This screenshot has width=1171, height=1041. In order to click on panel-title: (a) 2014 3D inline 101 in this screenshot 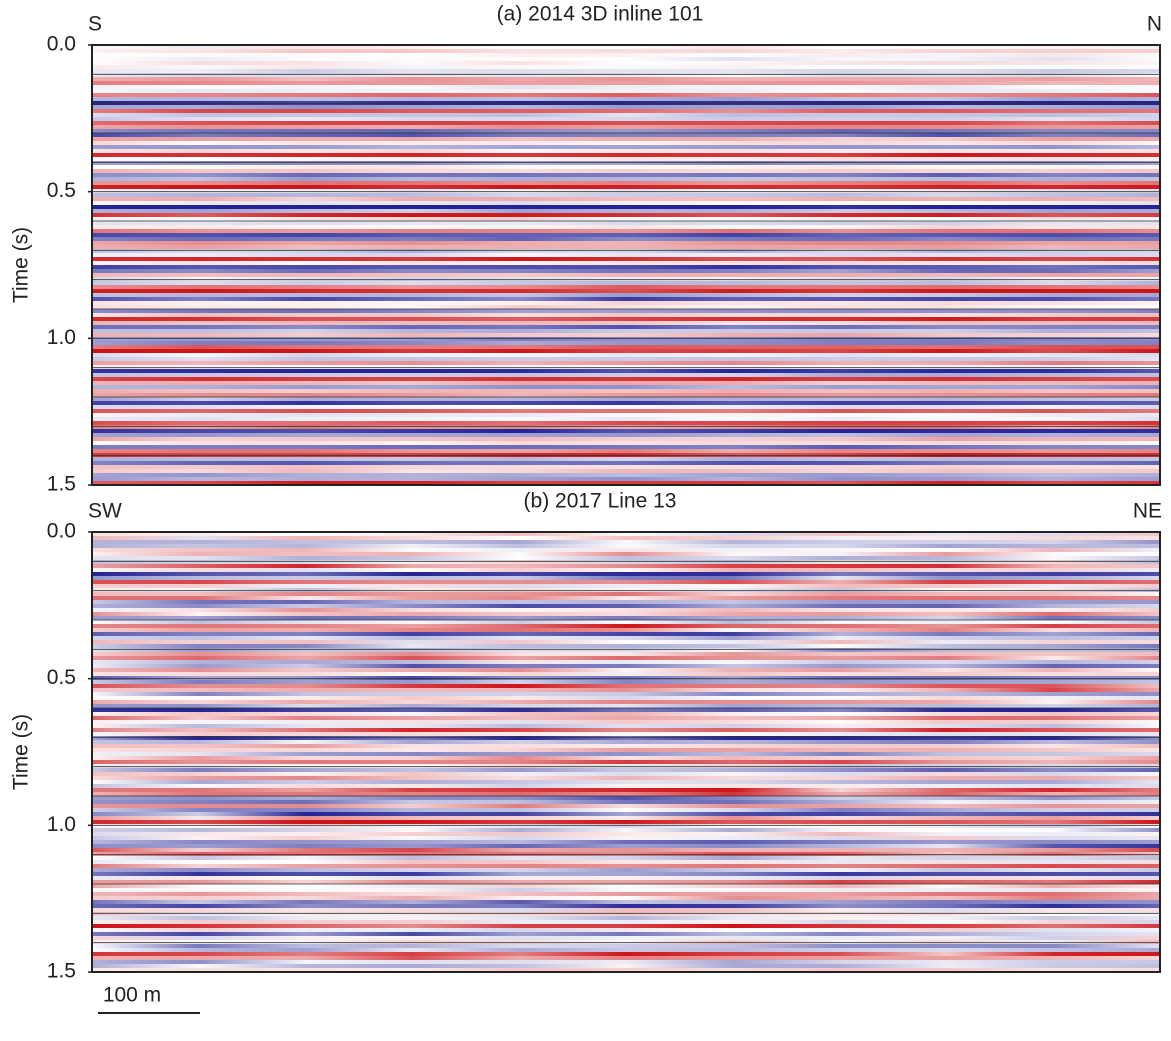, I will do `click(600, 14)`.